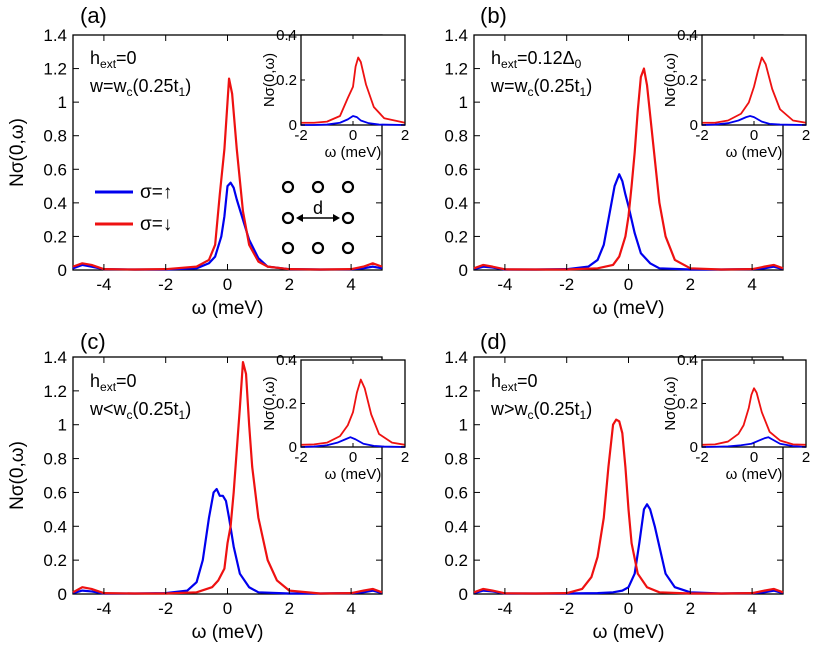 The image size is (831, 648). What do you see at coordinates (493, 15) in the screenshot?
I see `panel-label: (b)` at bounding box center [493, 15].